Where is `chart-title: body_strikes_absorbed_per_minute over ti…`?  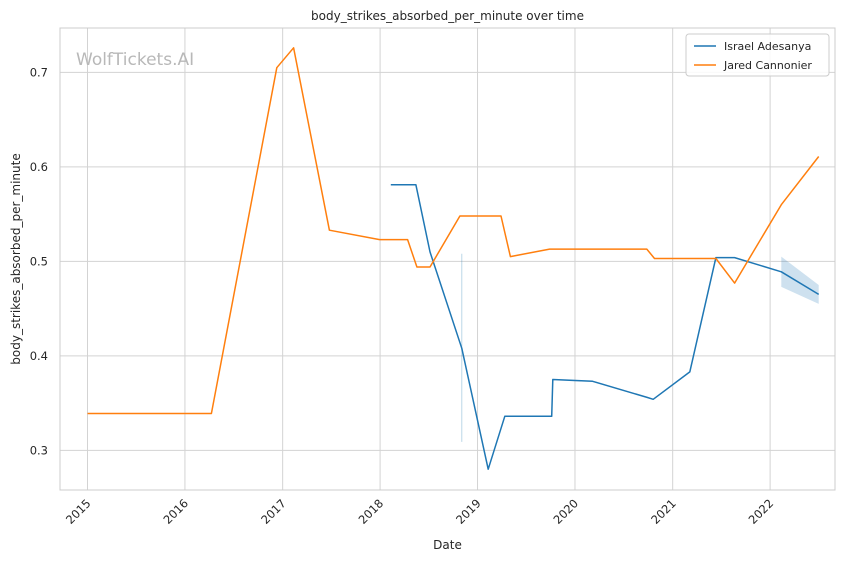 chart-title: body_strikes_absorbed_per_minute over ti… is located at coordinates (447, 16).